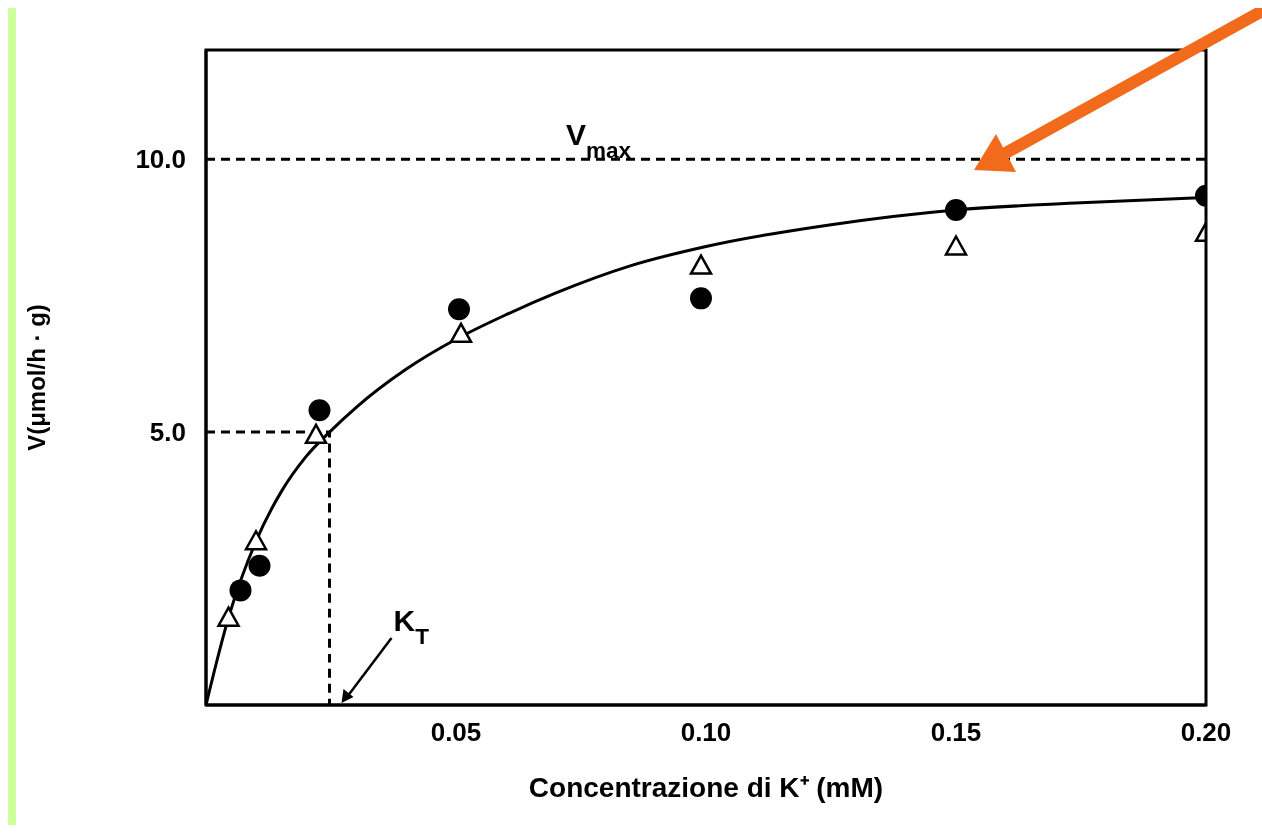  Describe the element at coordinates (36, 377) in the screenshot. I see `y-axis-title: V(μmol/h · g)` at that location.